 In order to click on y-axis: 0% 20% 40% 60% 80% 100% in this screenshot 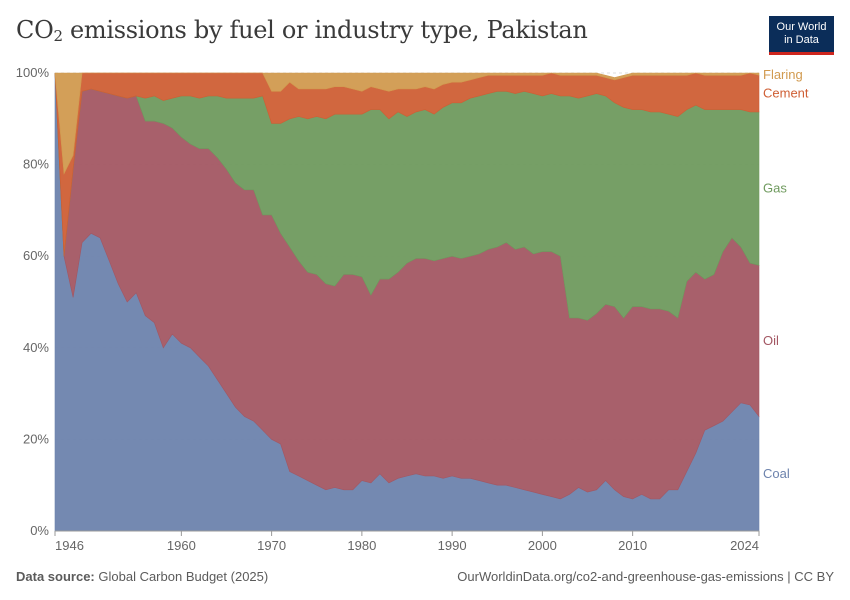, I will do `click(33, 301)`.